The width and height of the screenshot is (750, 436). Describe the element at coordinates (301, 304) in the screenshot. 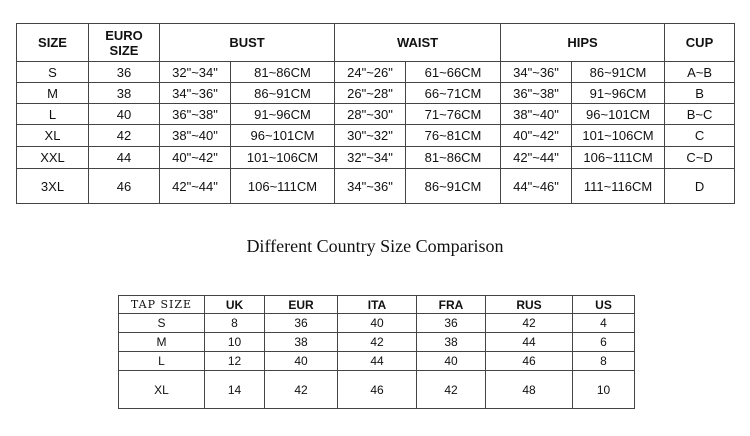

I see `header-eur: EUR` at that location.